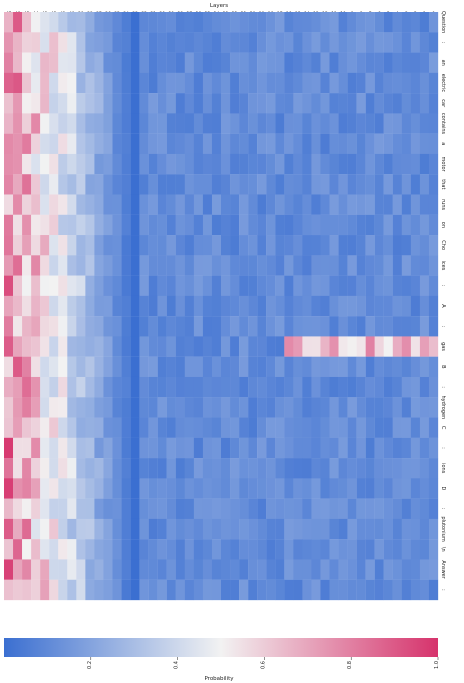 The height and width of the screenshot is (683, 464). I want to click on y-tick-label: gas, so click(443, 346).